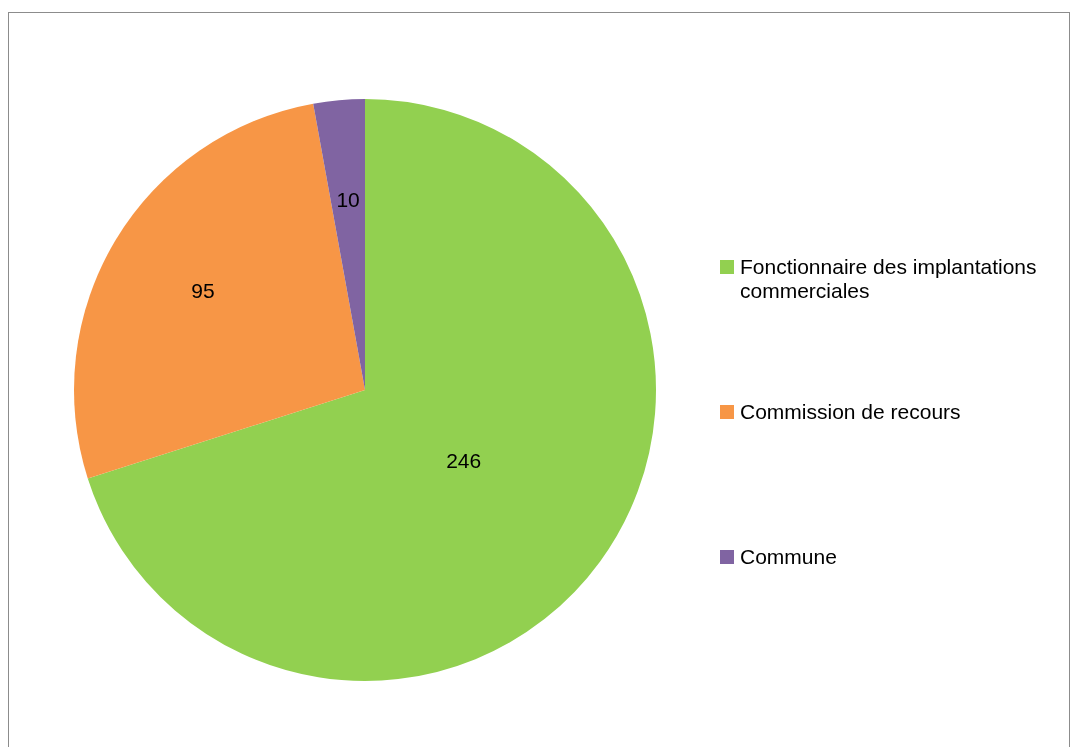 The width and height of the screenshot is (1071, 747). Describe the element at coordinates (348, 200) in the screenshot. I see `data-label: 10` at that location.